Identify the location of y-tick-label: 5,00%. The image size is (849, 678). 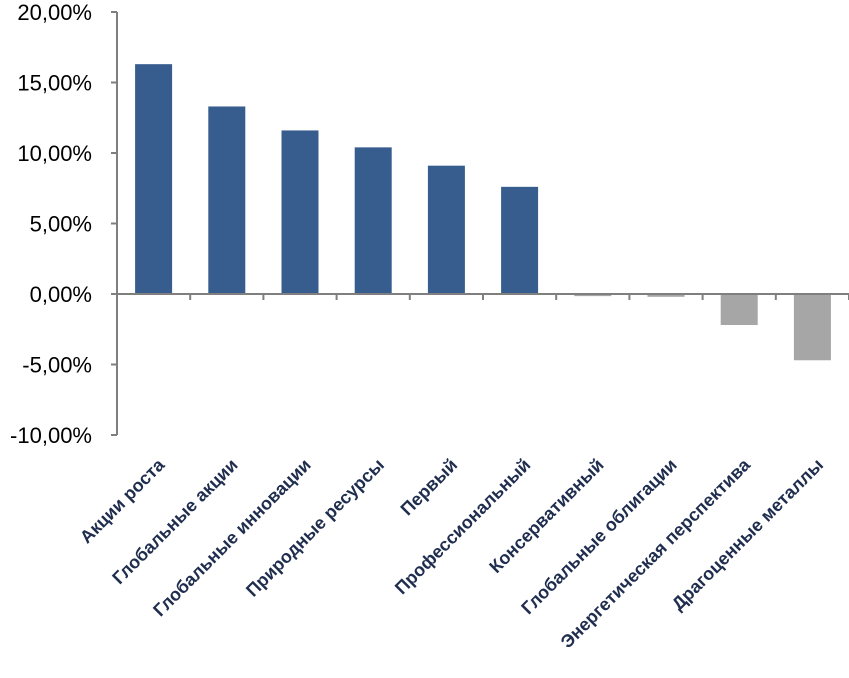
(61, 224).